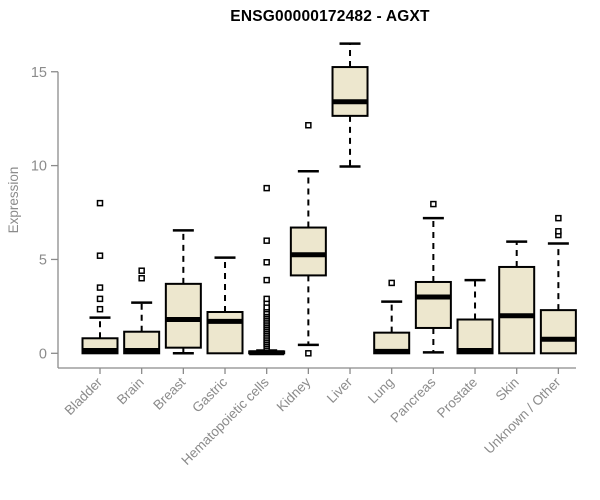 This screenshot has width=600, height=500. What do you see at coordinates (392, 317) in the screenshot?
I see `box-lung` at bounding box center [392, 317].